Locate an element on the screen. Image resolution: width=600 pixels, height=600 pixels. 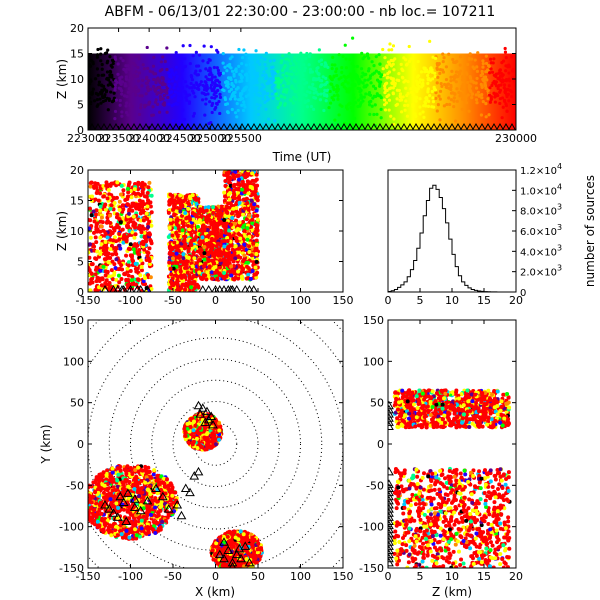
range-ring is located at coordinates (215, 444).